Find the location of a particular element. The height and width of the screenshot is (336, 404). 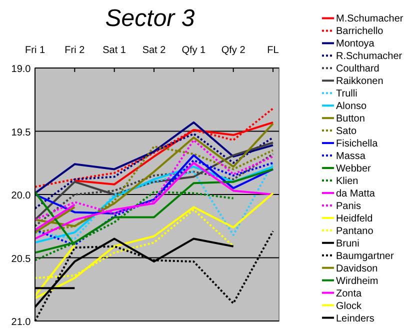

chart-title: Sector 3 is located at coordinates (150, 18).